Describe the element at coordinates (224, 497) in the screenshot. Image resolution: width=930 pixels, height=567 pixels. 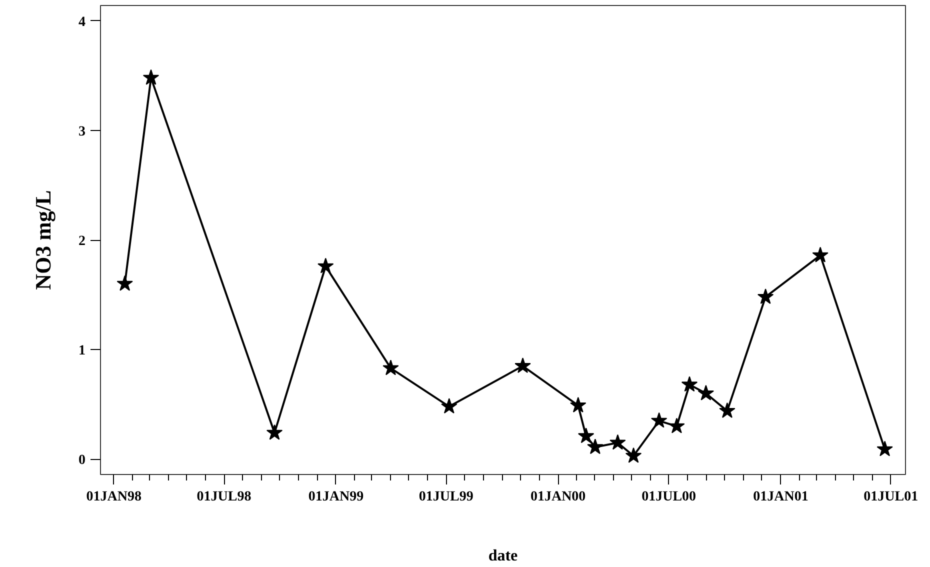
I see `x-tick-label: 01JUL98` at that location.